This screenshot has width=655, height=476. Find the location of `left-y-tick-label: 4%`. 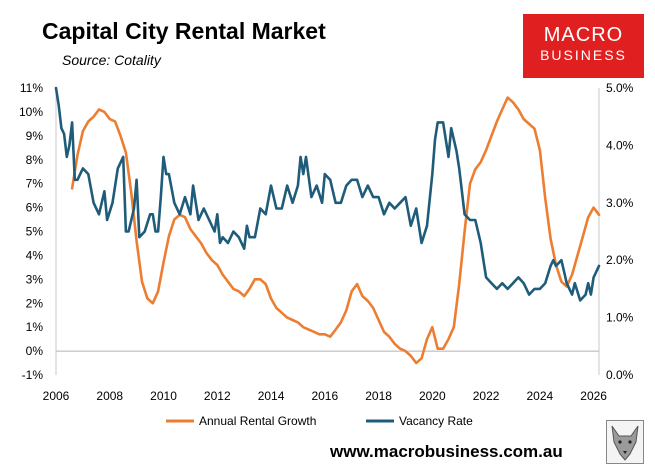

left-y-tick-label: 4% is located at coordinates (35, 255).